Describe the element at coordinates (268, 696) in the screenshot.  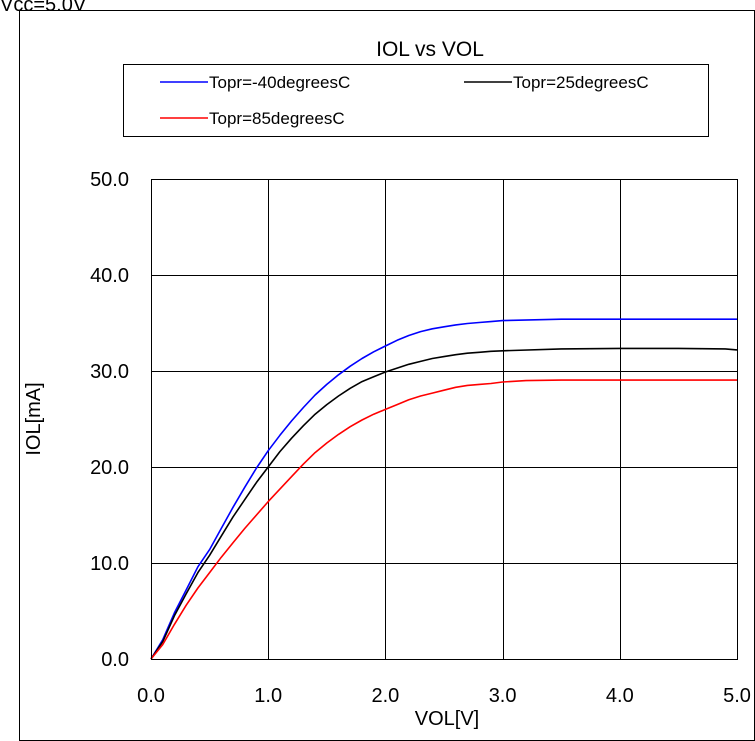
I see `x-tick-label-1: 1.0` at that location.